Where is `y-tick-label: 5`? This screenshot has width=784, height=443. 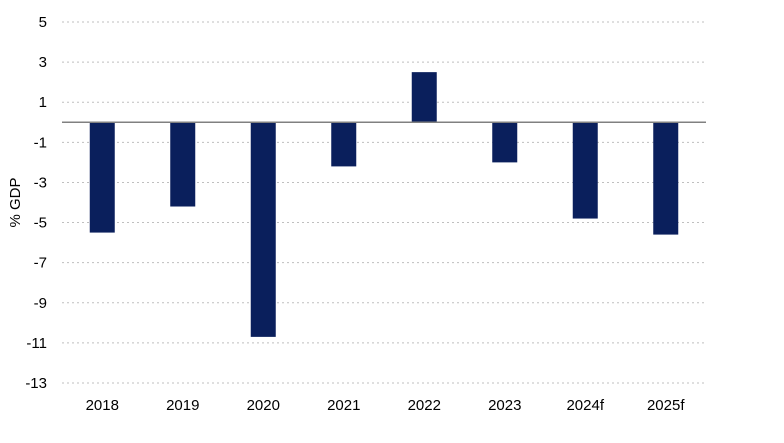 y-tick-label: 5 is located at coordinates (43, 22).